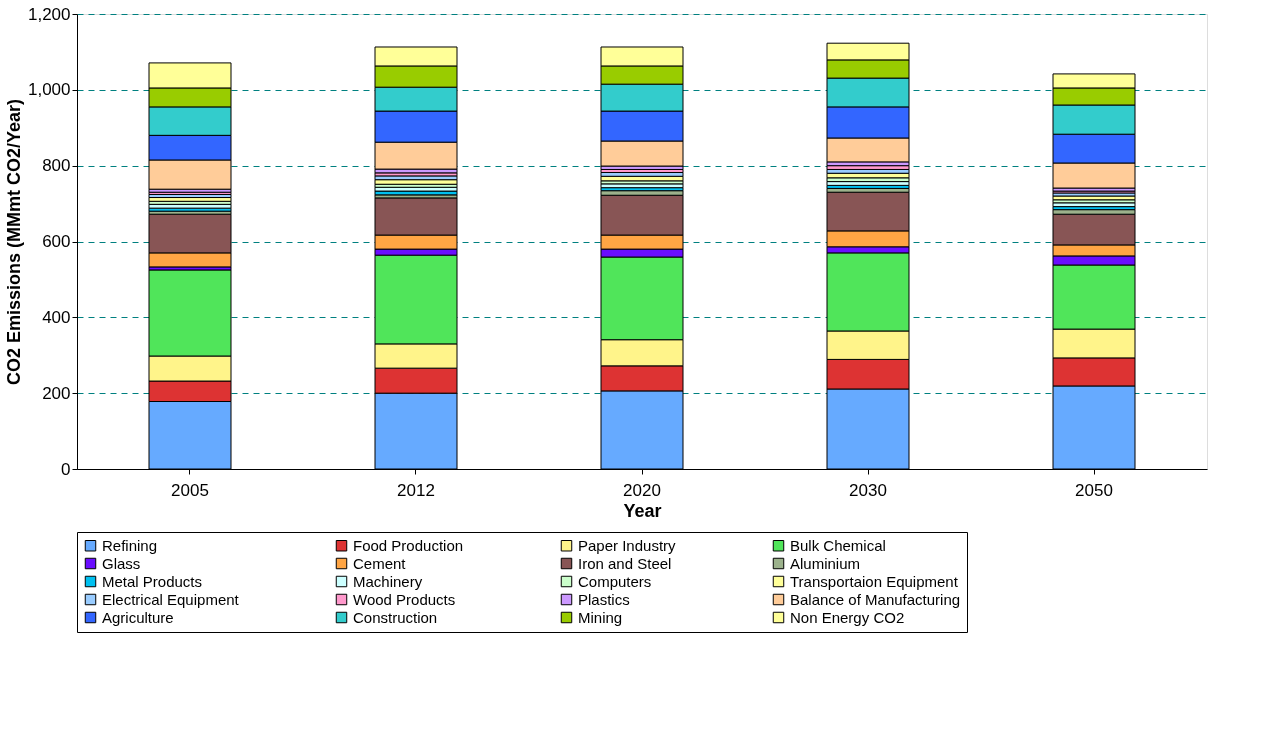 The image size is (1287, 740). Describe the element at coordinates (152, 581) in the screenshot. I see `legend-label: Metal Products` at that location.